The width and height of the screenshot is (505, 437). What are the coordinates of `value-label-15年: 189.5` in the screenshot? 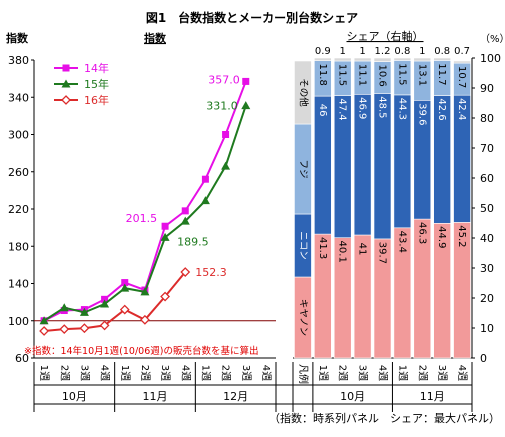 It's located at (193, 241).